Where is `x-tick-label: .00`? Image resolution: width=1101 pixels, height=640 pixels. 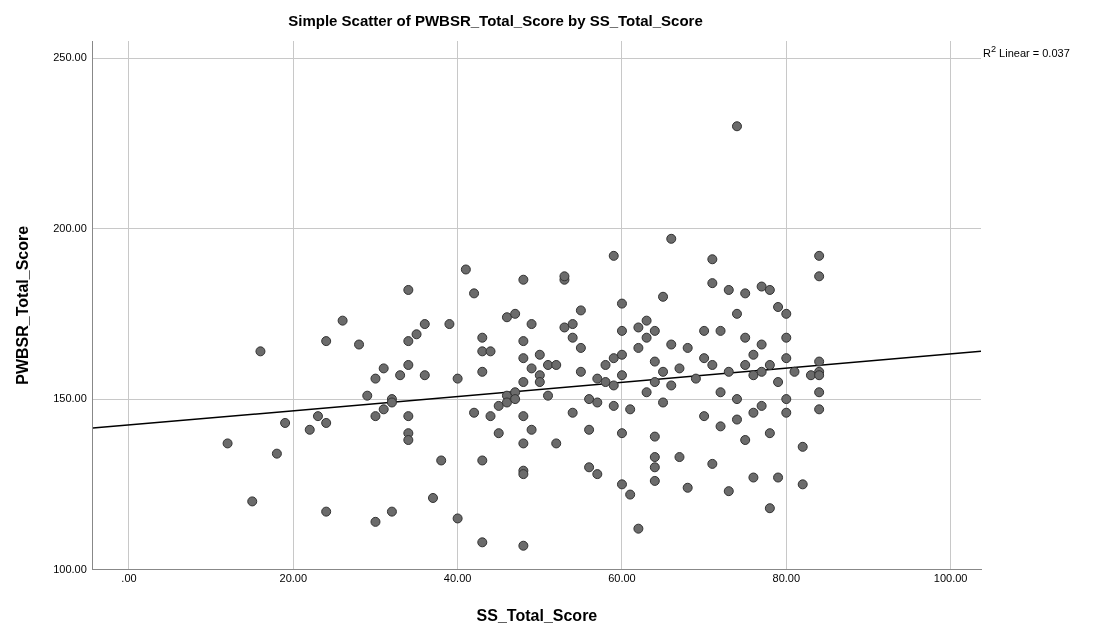
x-tick-label: .00 is located at coordinates (129, 578).